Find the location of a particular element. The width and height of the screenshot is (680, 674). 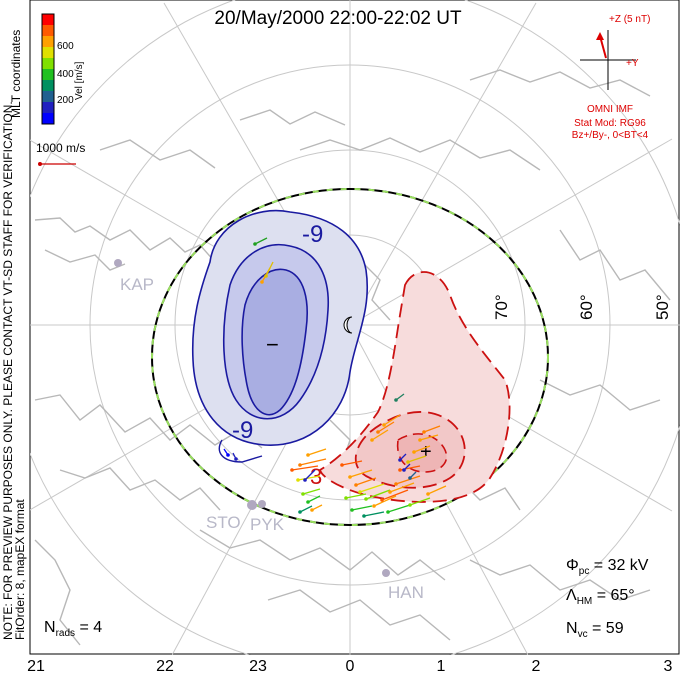

mlt-axis: 21 22 23 0 1 2 3 is located at coordinates (349, 666).